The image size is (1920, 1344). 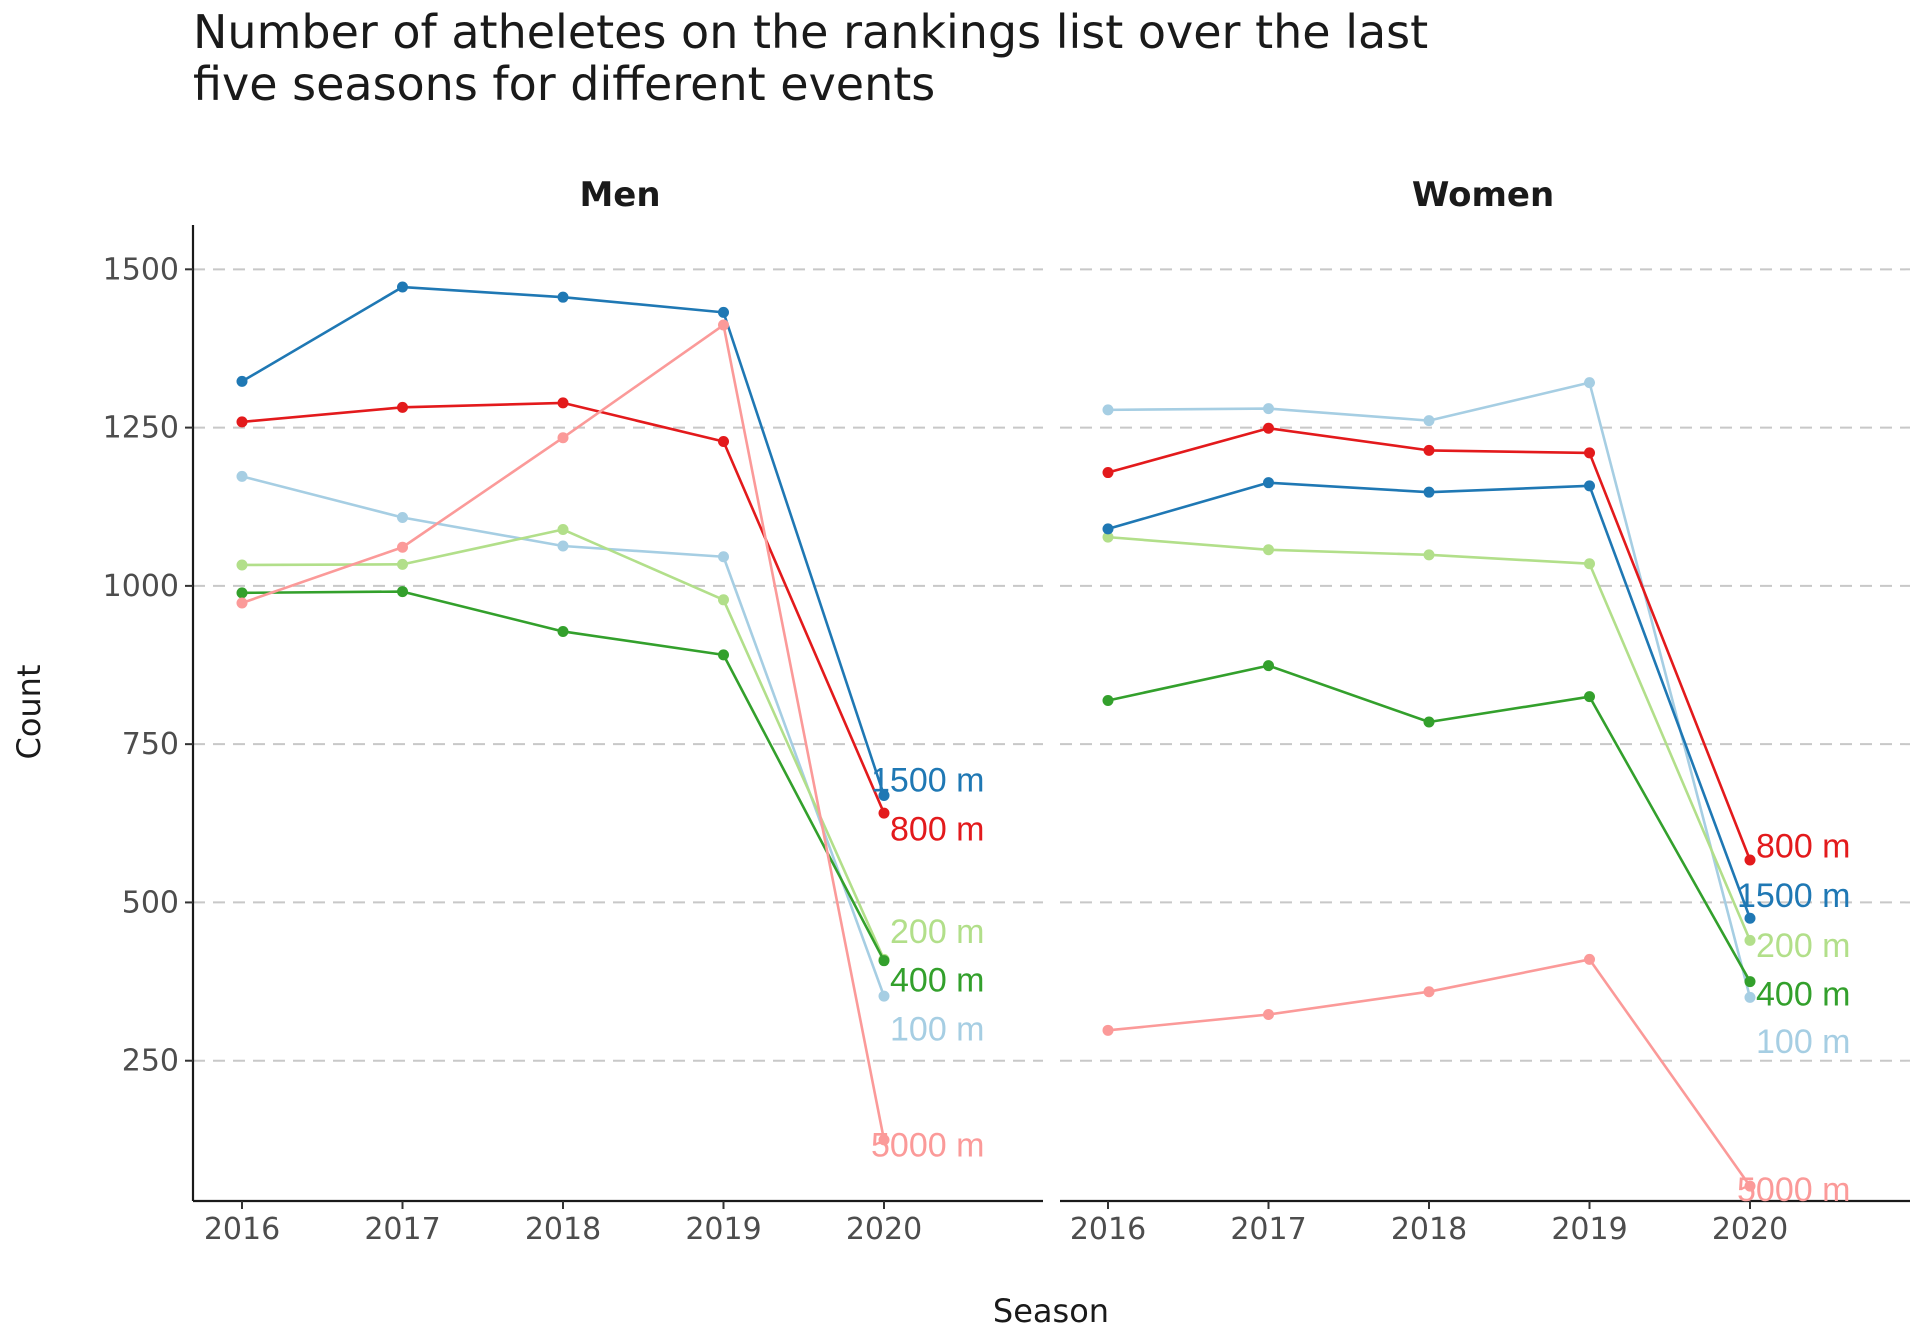 I want to click on point-men-200m-2018, so click(x=563, y=530).